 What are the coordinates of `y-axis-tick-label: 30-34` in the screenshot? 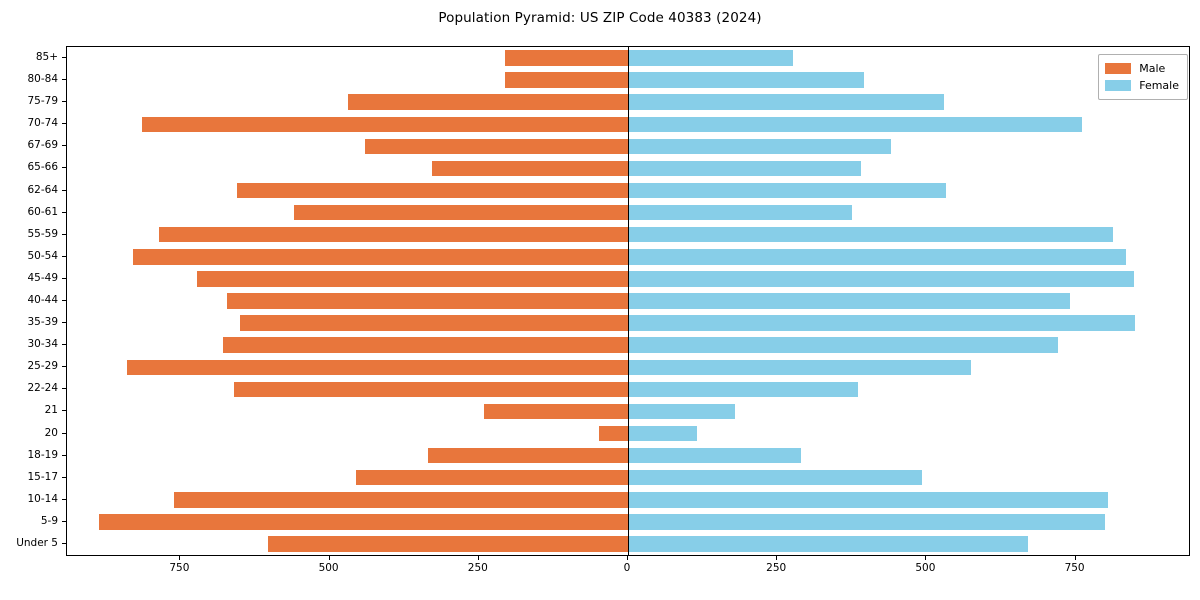 It's located at (42, 344).